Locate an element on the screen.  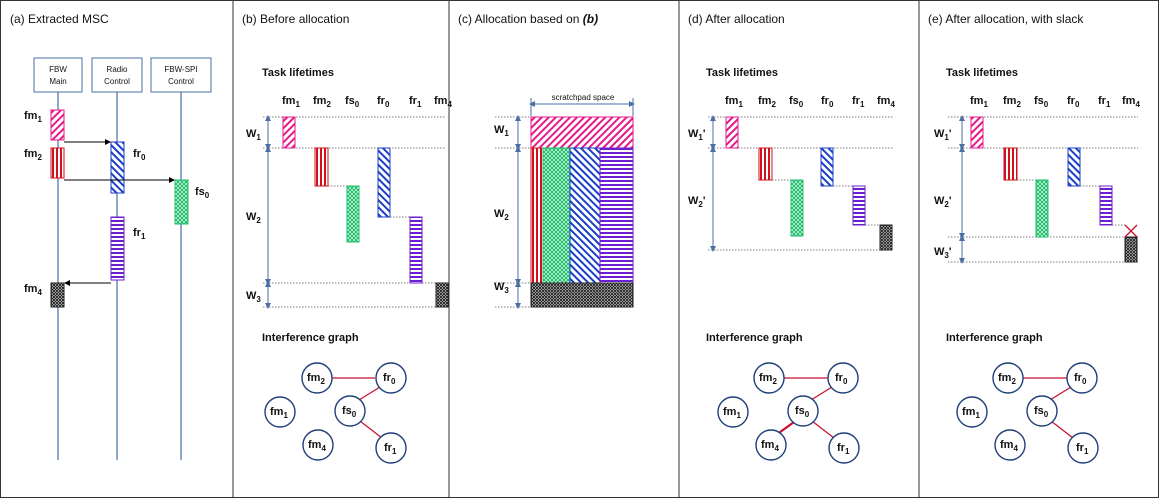
e-node-fs0 is located at coordinates (1042, 411).